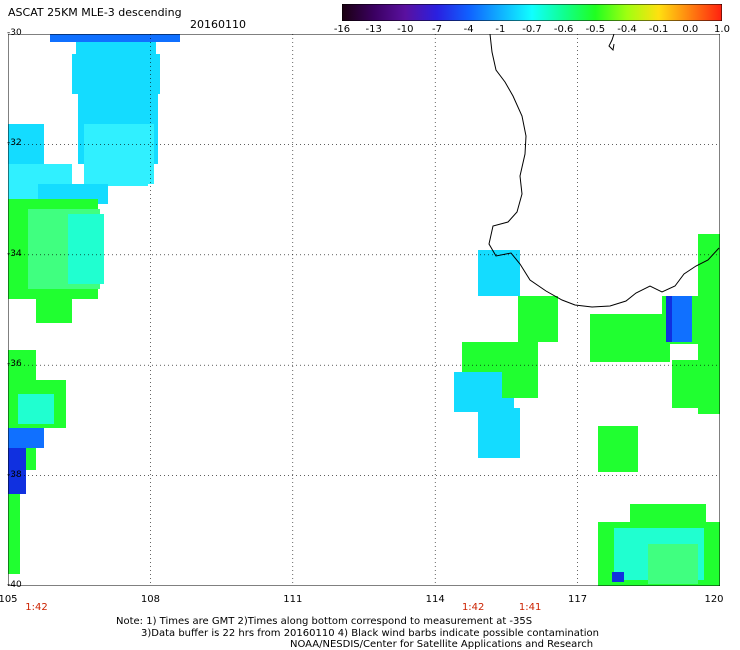  I want to click on latitude-label: -34, so click(14, 253).